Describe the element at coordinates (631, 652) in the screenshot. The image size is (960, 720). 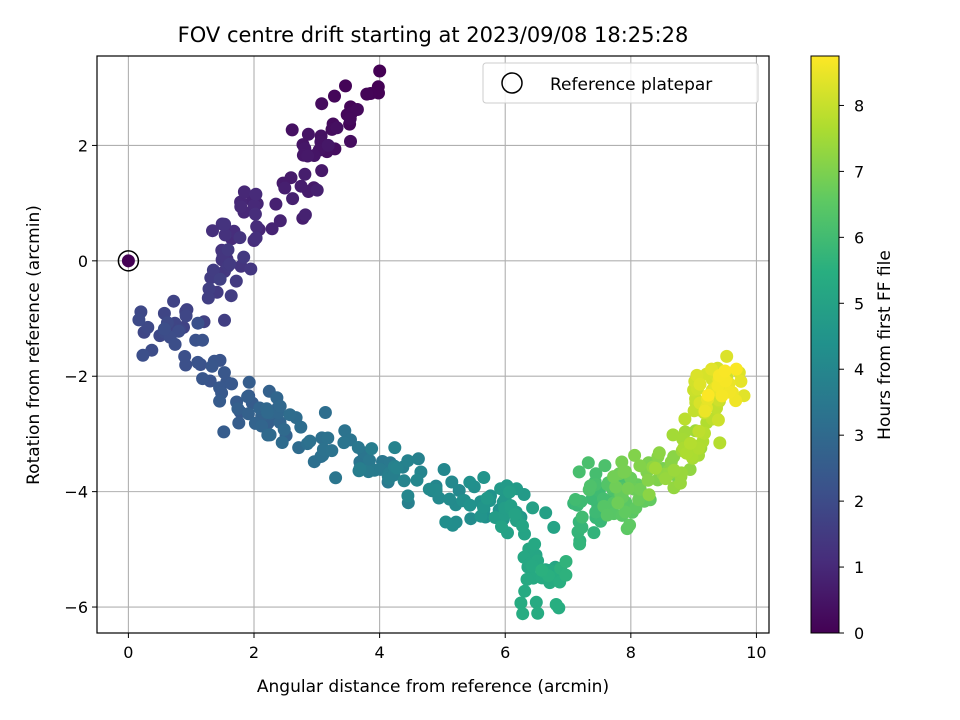
I see `x-tick-label: 8` at that location.